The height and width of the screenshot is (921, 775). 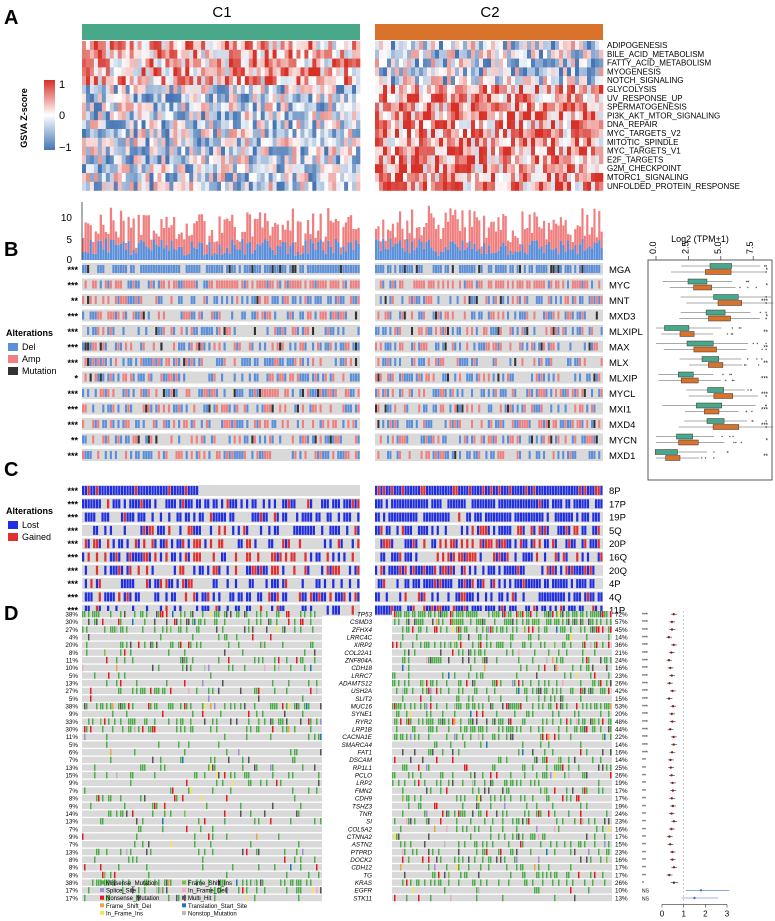 What do you see at coordinates (723, 396) in the screenshot?
I see `box-iqr` at bounding box center [723, 396].